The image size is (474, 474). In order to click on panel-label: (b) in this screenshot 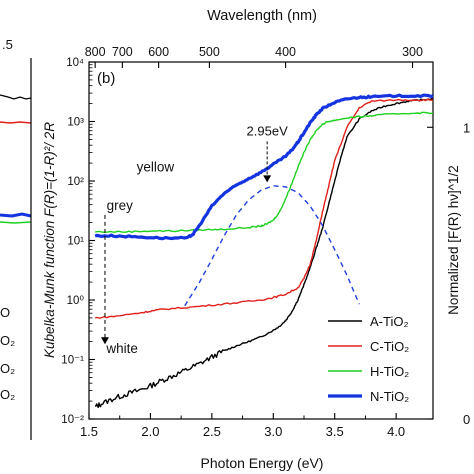, I will do `click(106, 78)`.